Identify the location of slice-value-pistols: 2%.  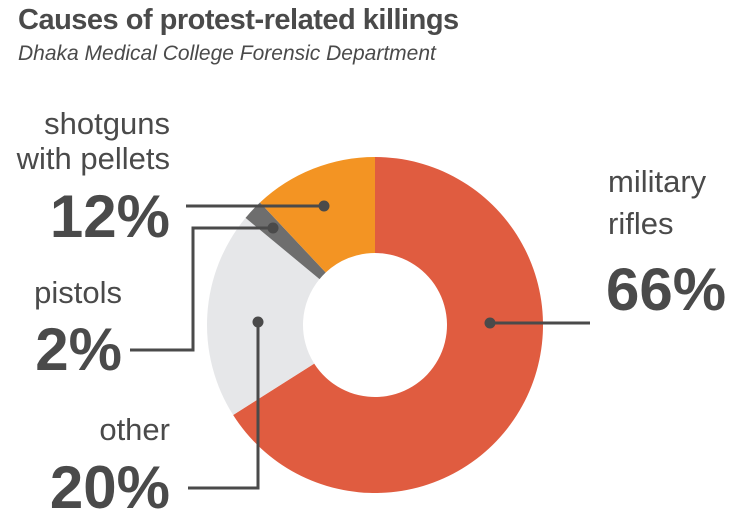
(78, 349).